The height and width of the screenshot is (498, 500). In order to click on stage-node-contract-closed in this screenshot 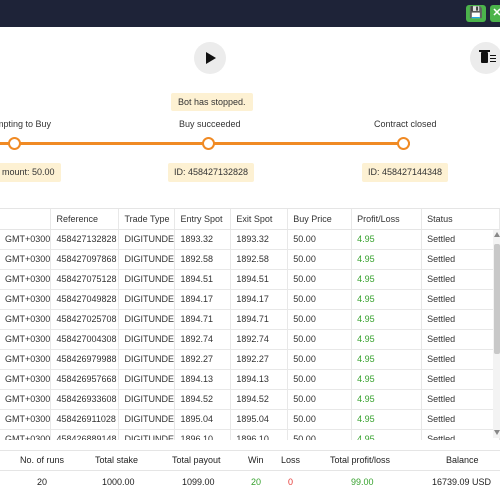, I will do `click(403, 143)`.